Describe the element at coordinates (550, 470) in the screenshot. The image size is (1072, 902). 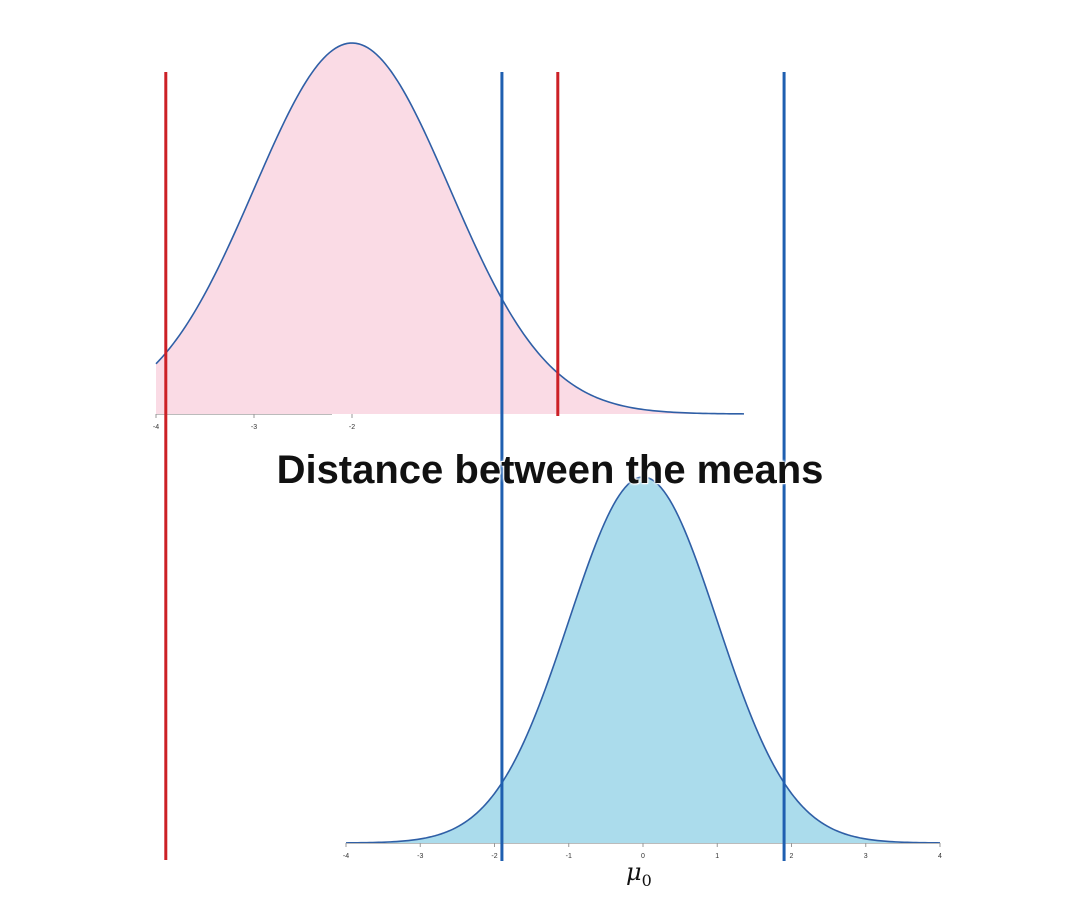
I see `caption-distance-between-means: Distance between the means` at that location.